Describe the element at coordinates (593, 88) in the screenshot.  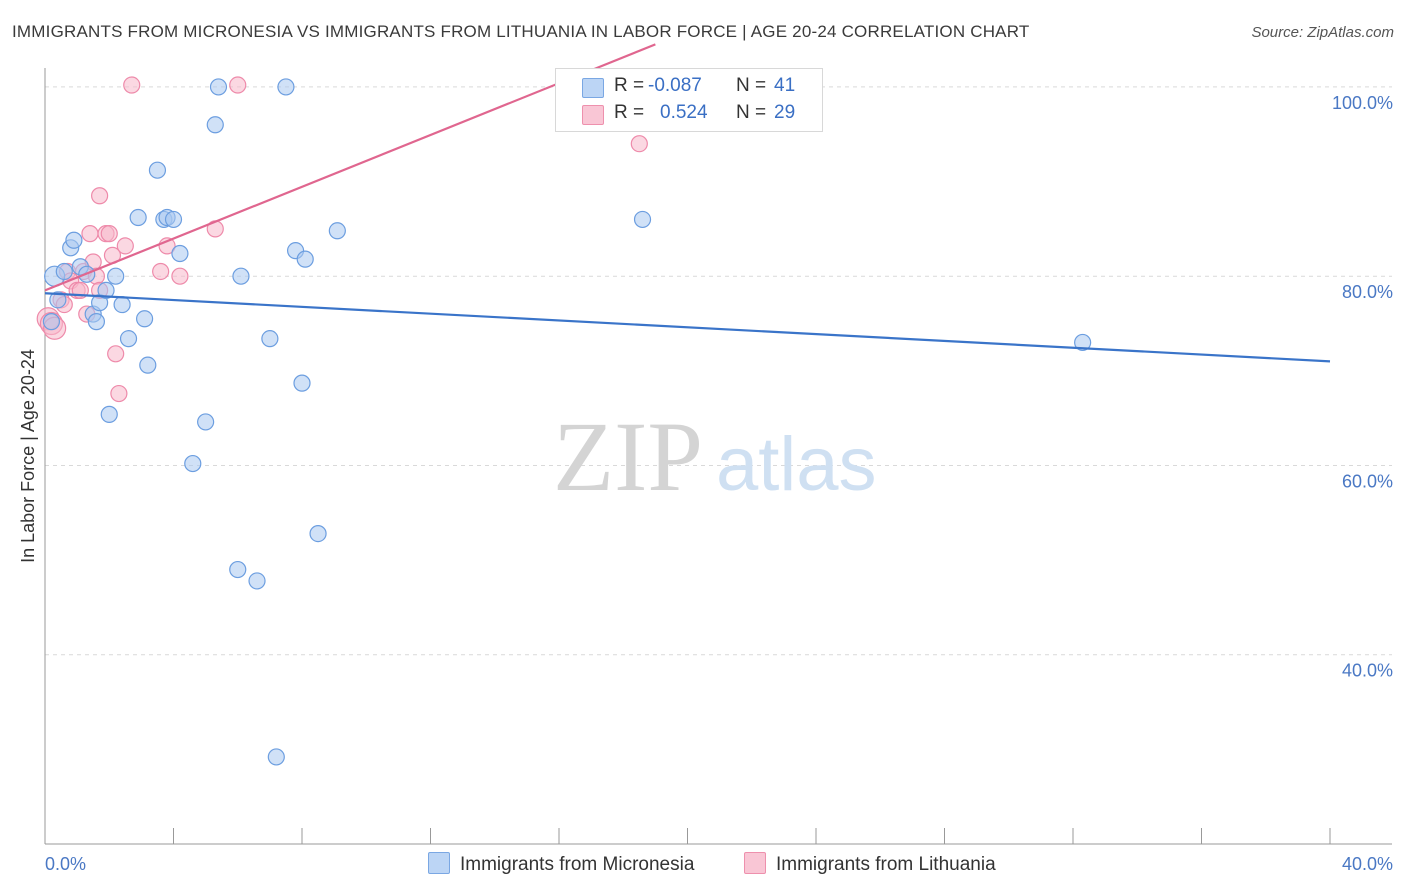
I see `legend-swatch-micronesia` at that location.